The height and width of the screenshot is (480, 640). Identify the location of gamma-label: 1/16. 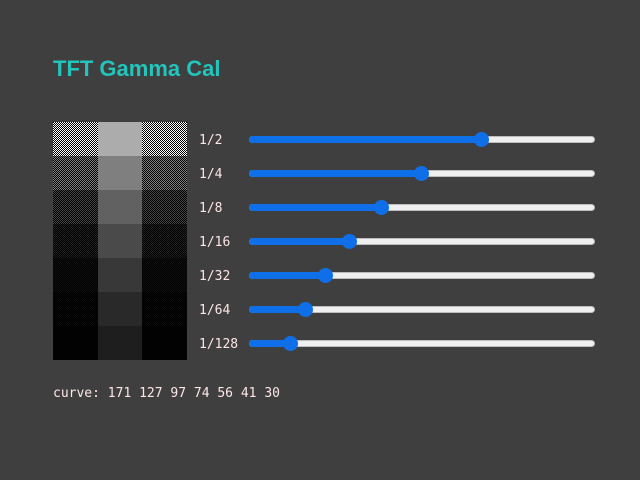
(215, 242).